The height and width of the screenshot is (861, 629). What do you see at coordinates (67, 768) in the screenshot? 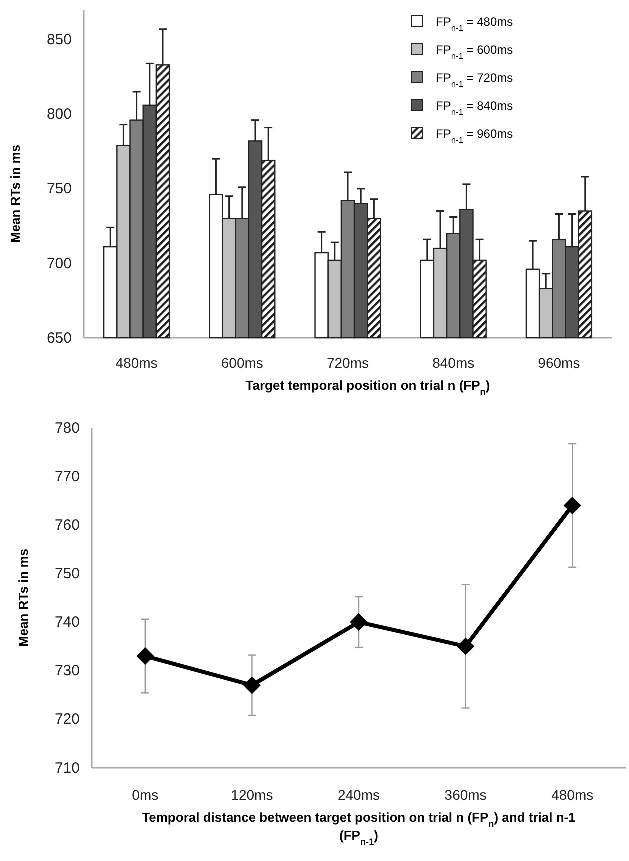
I see `y-tick-label: 710` at bounding box center [67, 768].